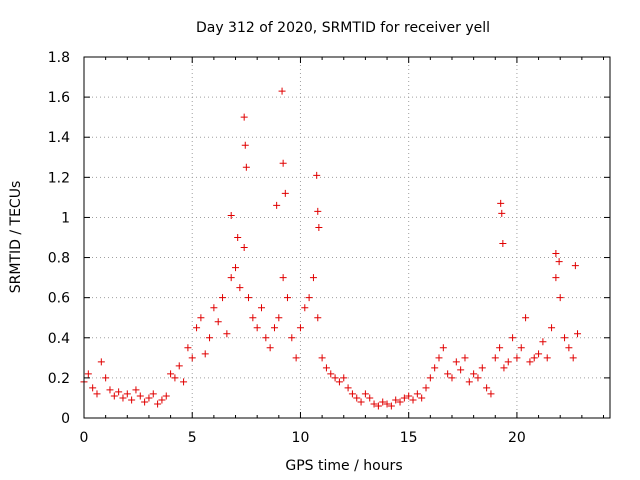 The height and width of the screenshot is (480, 640). What do you see at coordinates (301, 438) in the screenshot?
I see `x-tick-label: 10` at bounding box center [301, 438].